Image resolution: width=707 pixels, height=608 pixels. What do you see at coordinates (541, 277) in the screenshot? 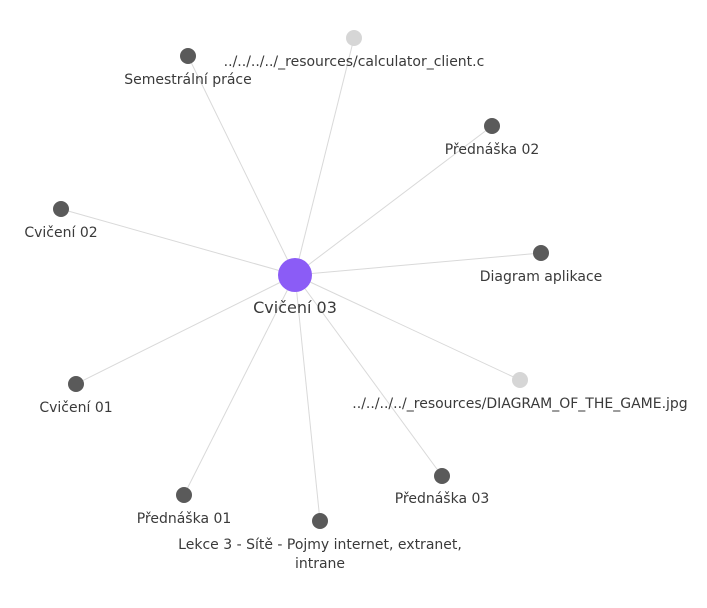
I see `node-label-diagram-aplikace: Diagram aplikace` at bounding box center [541, 277].